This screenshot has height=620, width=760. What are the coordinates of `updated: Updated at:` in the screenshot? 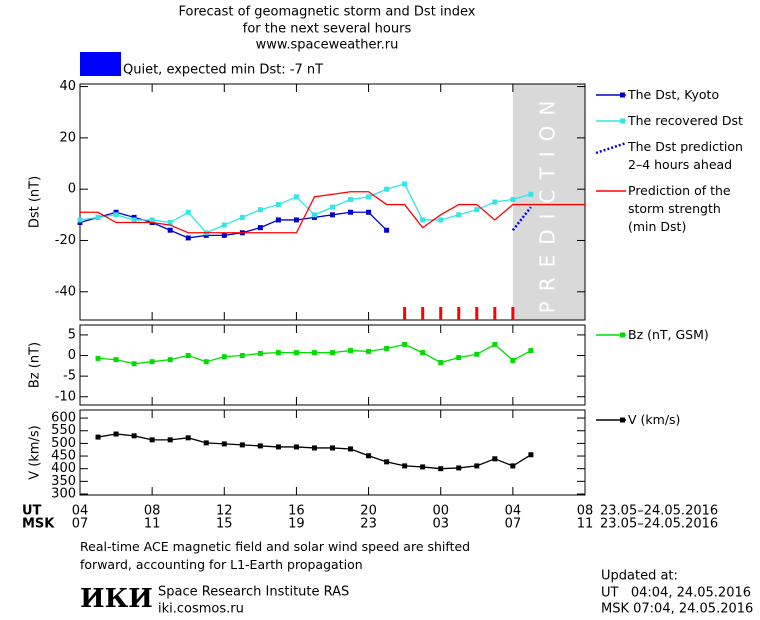 It's located at (639, 576).